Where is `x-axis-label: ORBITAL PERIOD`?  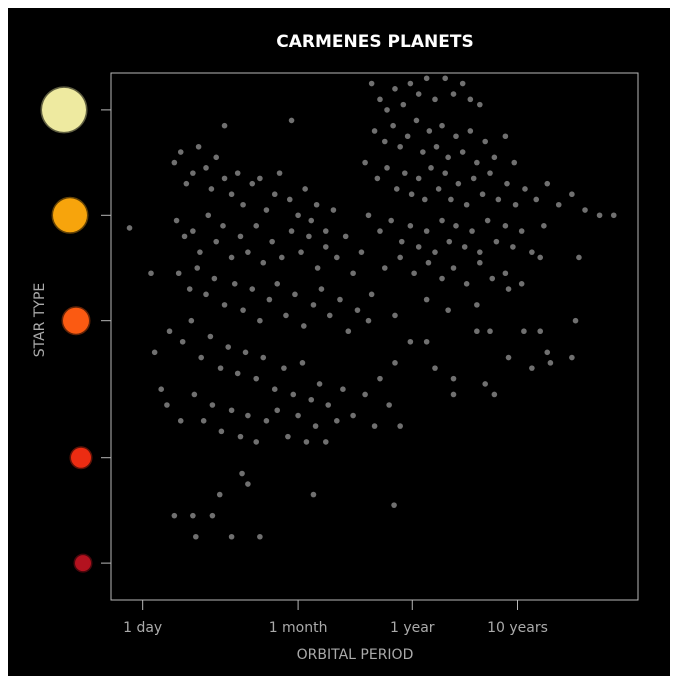 x-axis-label: ORBITAL PERIOD is located at coordinates (355, 655).